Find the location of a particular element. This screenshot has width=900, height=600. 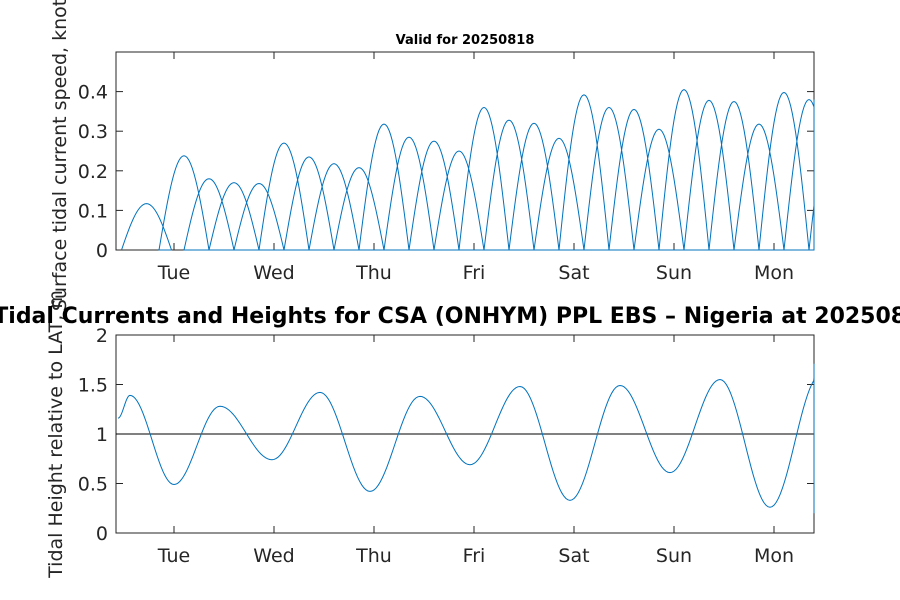

y-tick-label: 1.5 is located at coordinates (93, 386).